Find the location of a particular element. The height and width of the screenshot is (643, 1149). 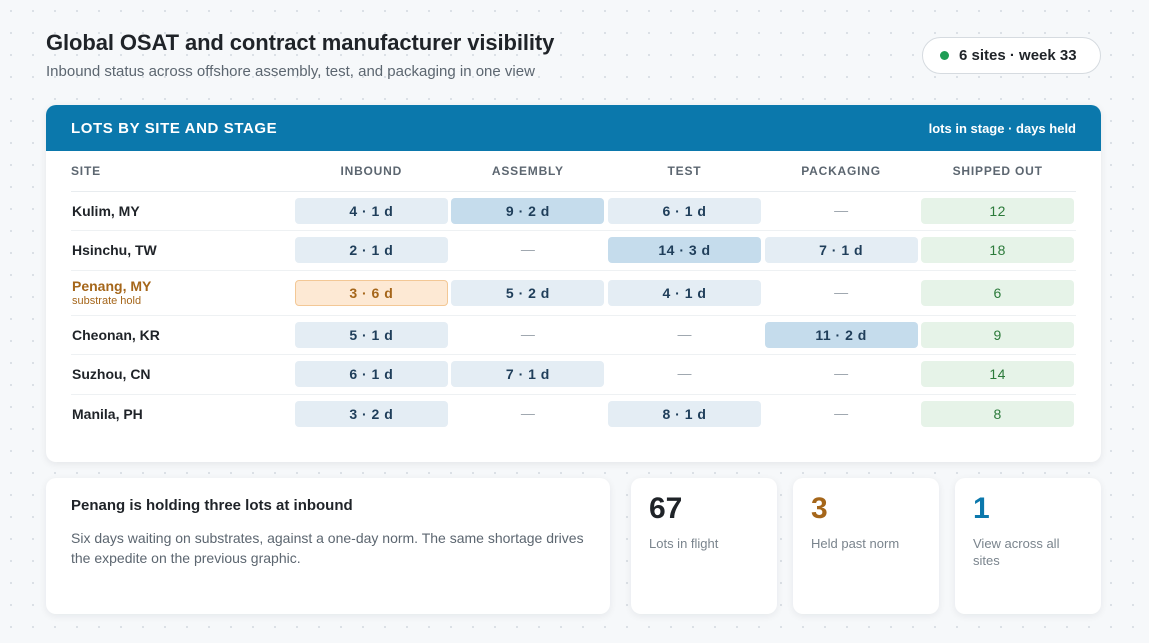

card-title: LOTS BY SITE AND STAGE is located at coordinates (174, 128).